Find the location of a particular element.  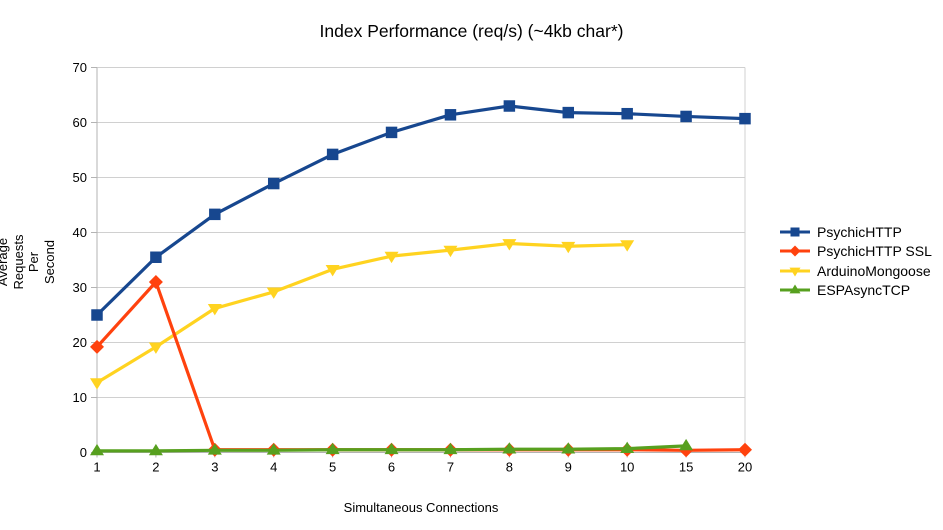

y-tick-label: 70 is located at coordinates (80, 67).